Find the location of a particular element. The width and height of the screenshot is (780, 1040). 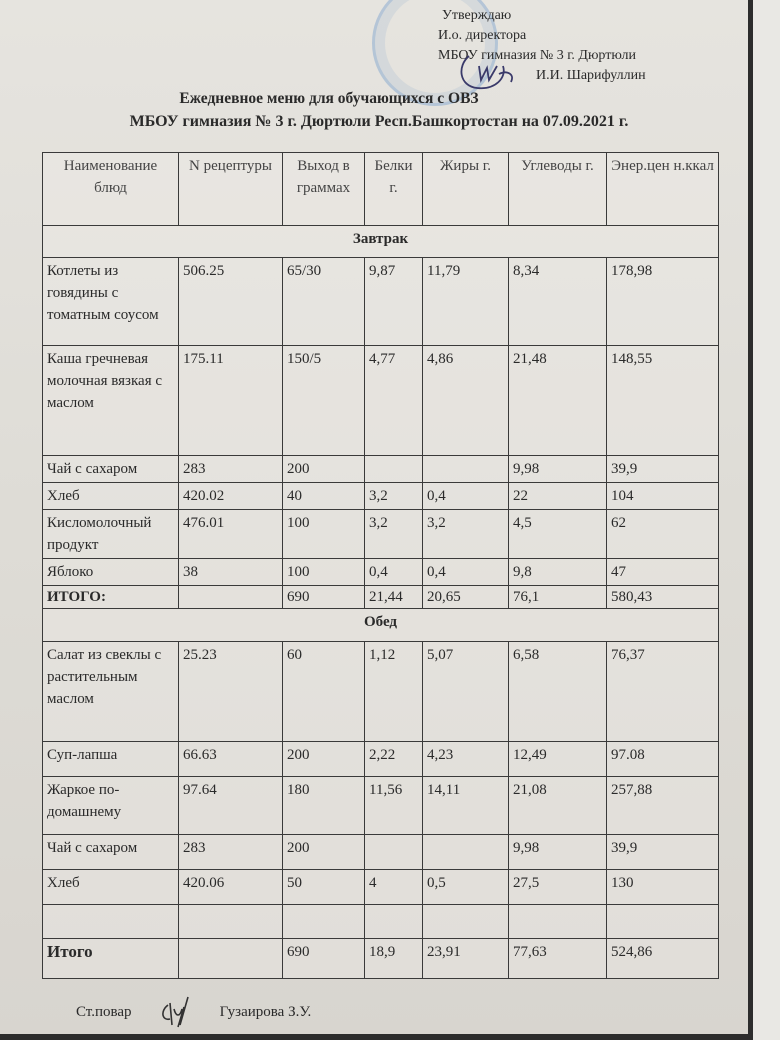

cell-yield: 180 is located at coordinates (323, 805).